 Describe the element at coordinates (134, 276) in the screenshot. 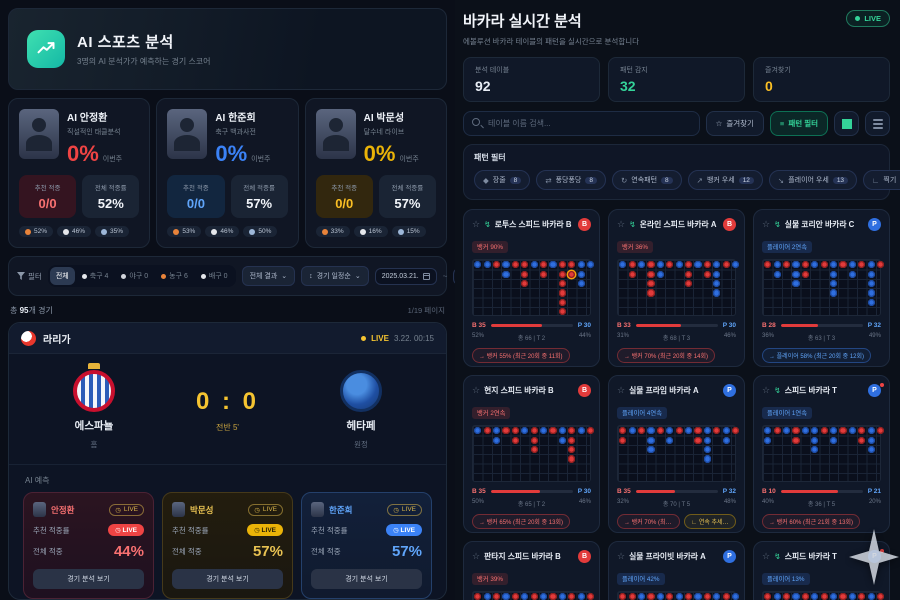

I see `sport-filter-야구: 야구 0` at that location.